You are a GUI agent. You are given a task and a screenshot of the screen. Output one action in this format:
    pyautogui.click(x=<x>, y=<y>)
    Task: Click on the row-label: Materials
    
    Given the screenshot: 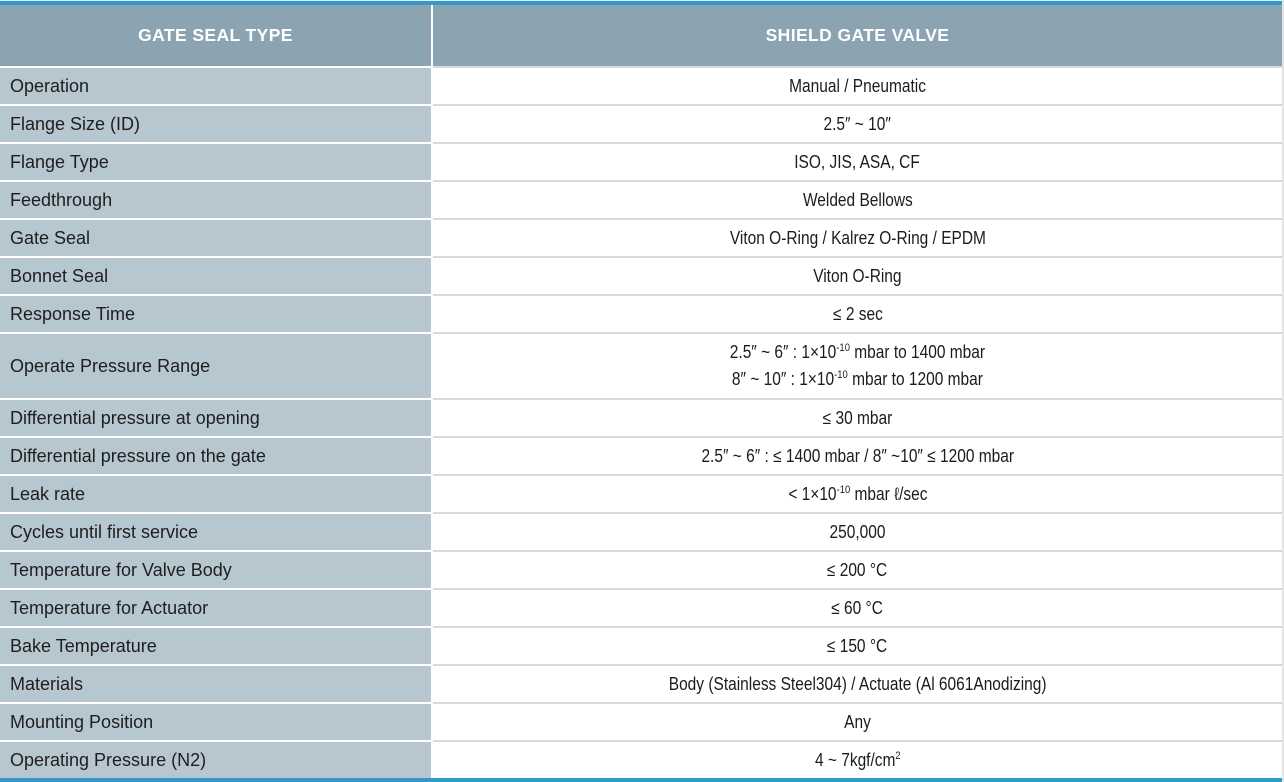 What is the action you would take?
    pyautogui.click(x=216, y=683)
    